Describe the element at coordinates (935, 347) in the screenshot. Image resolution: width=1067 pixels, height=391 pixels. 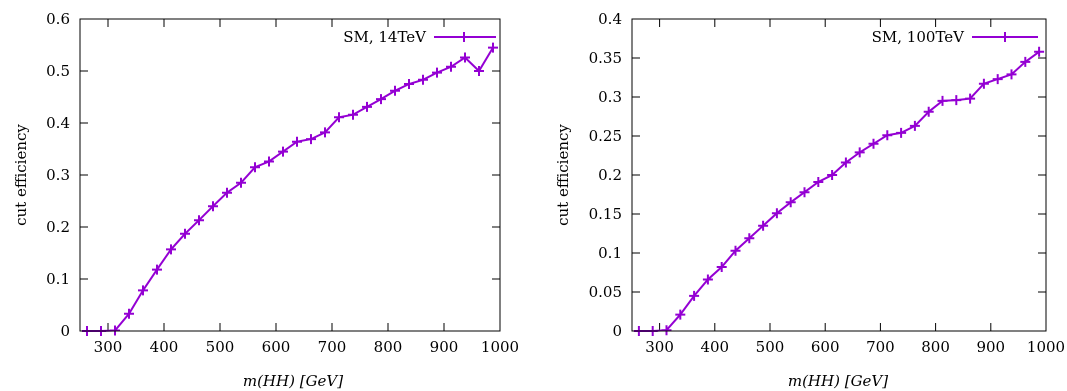
I see `chart-100tev-xtick-label: 800` at that location.